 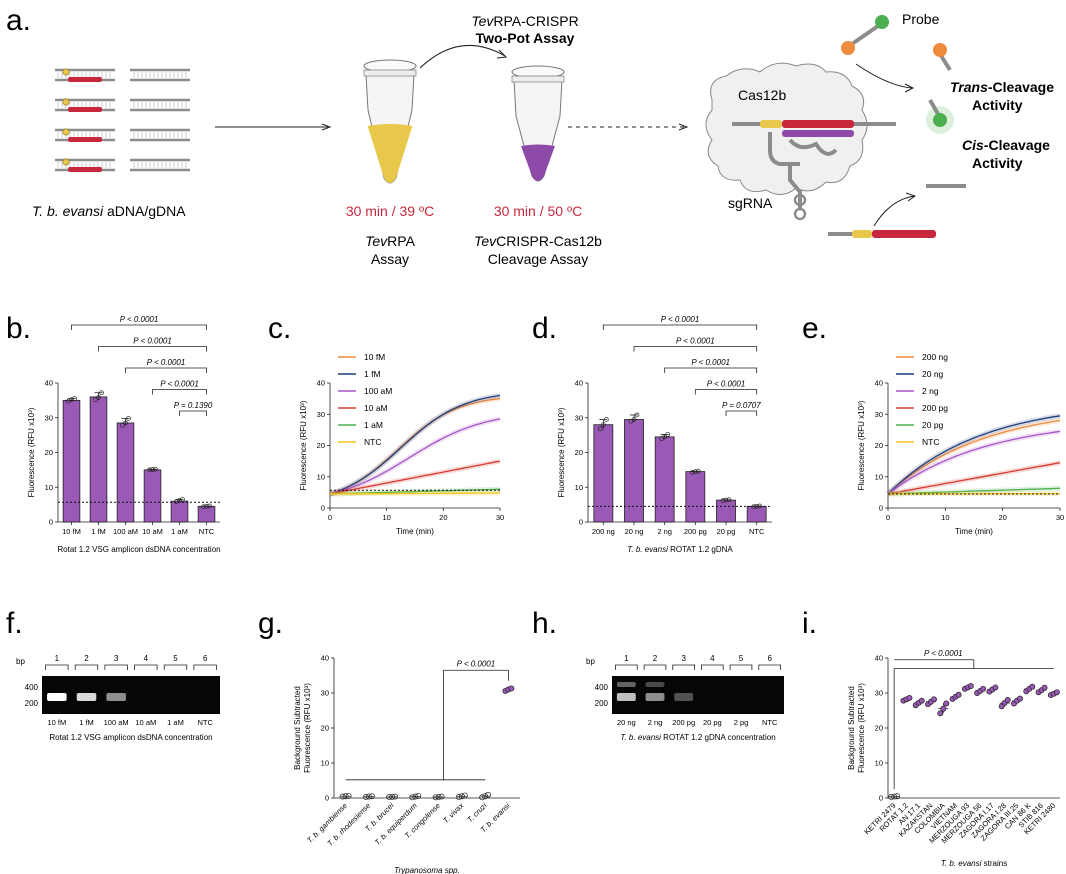 What do you see at coordinates (415, 531) in the screenshot?
I see `x-axis-title: Time (min)` at bounding box center [415, 531].